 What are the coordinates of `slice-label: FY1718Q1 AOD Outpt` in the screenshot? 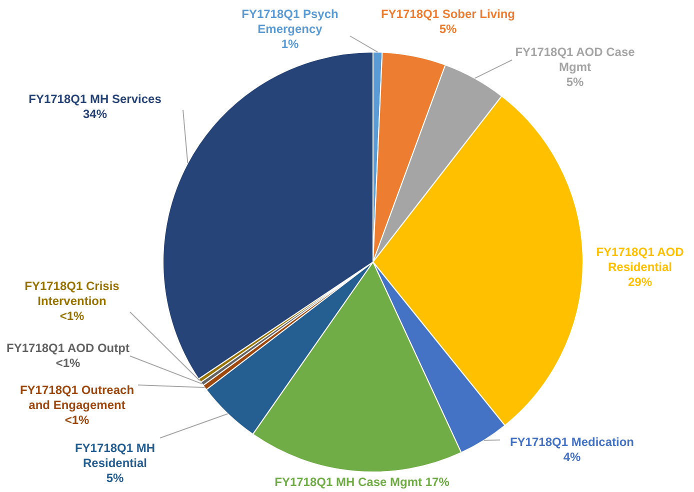 It's located at (68, 348).